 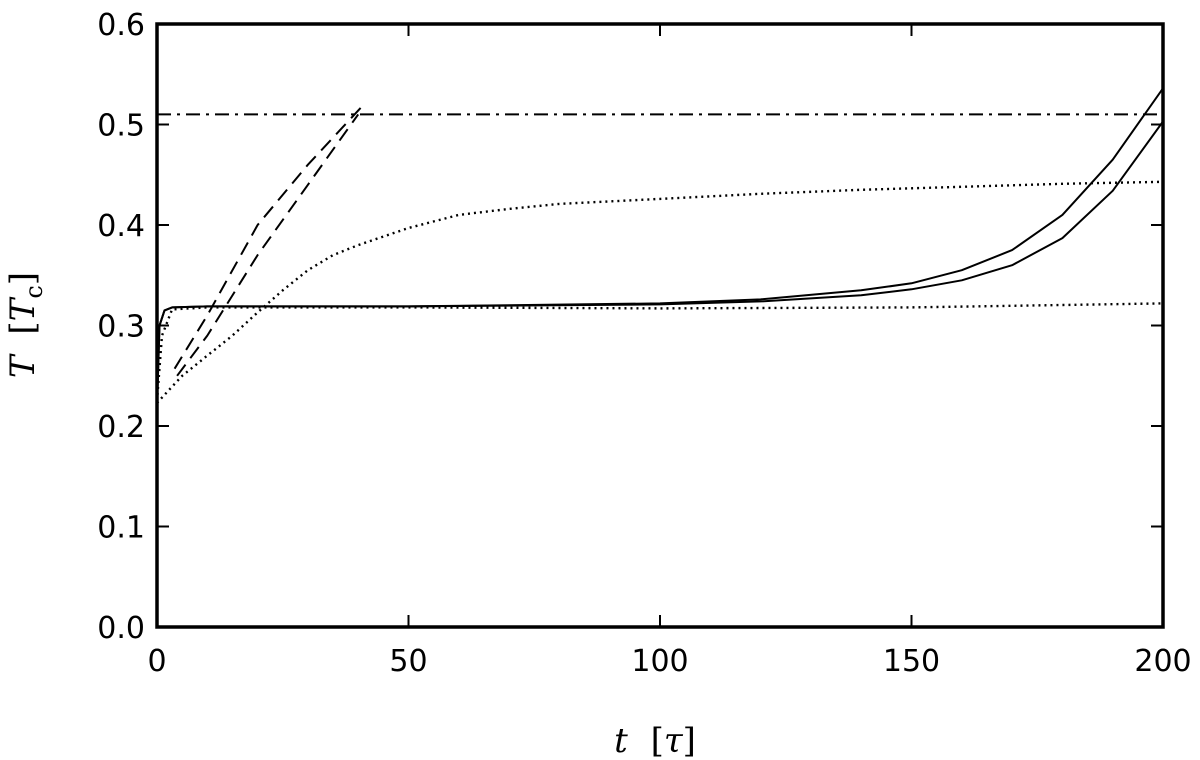 I want to click on y-axis-unit-open: [, so click(x=23, y=327).